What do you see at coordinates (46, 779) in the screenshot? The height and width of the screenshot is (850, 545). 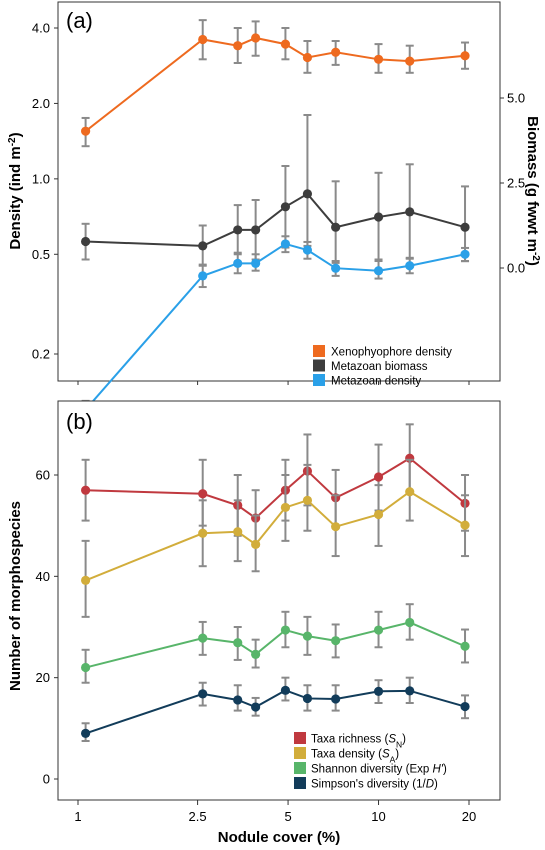 I see `y-tick-label: 0` at bounding box center [46, 779].